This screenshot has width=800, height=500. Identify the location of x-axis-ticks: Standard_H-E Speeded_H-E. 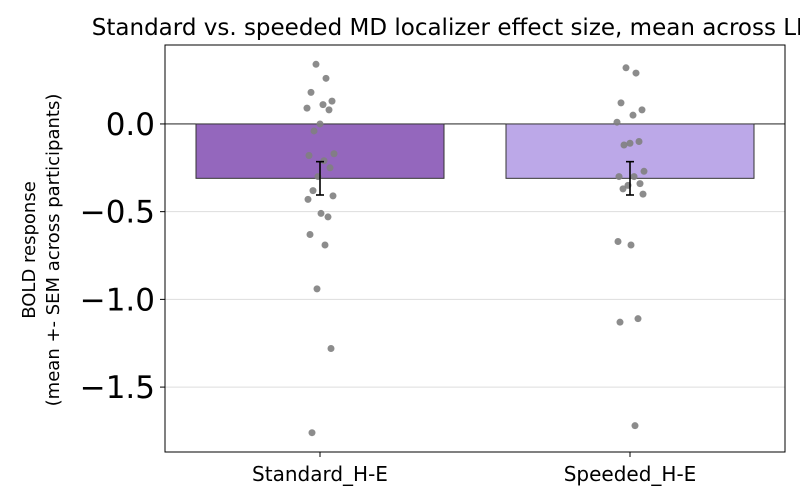
(474, 469).